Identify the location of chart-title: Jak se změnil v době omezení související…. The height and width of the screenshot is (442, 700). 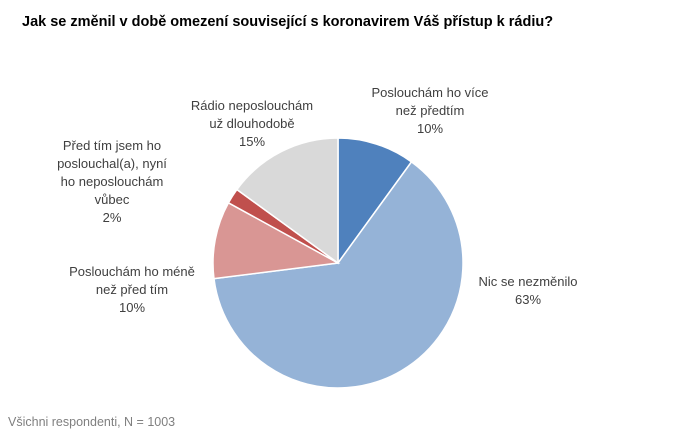
(288, 22).